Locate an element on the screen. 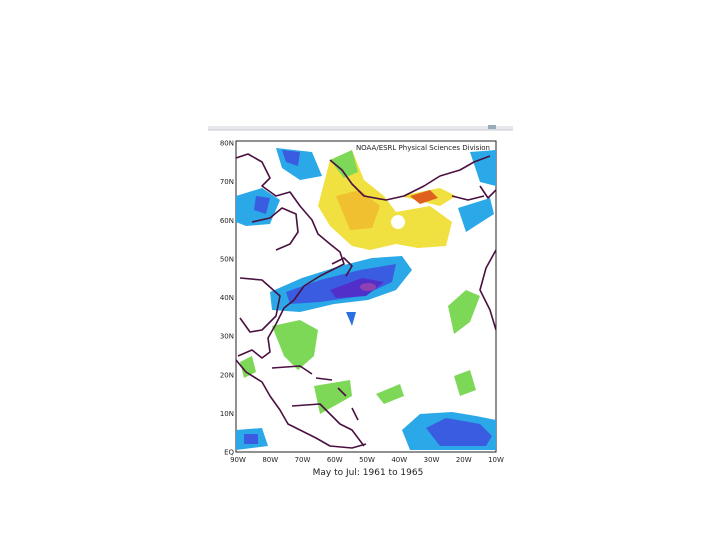 This screenshot has height=544, width=720. longitude-label: 10W is located at coordinates (496, 460).